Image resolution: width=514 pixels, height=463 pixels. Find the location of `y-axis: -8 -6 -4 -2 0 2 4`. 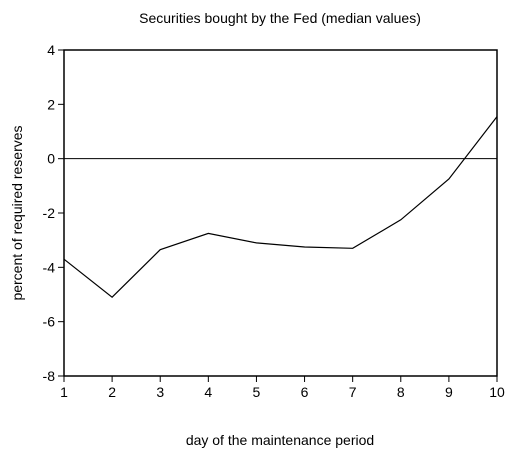

y-axis: -8 -6 -4 -2 0 2 4 is located at coordinates (53, 213).